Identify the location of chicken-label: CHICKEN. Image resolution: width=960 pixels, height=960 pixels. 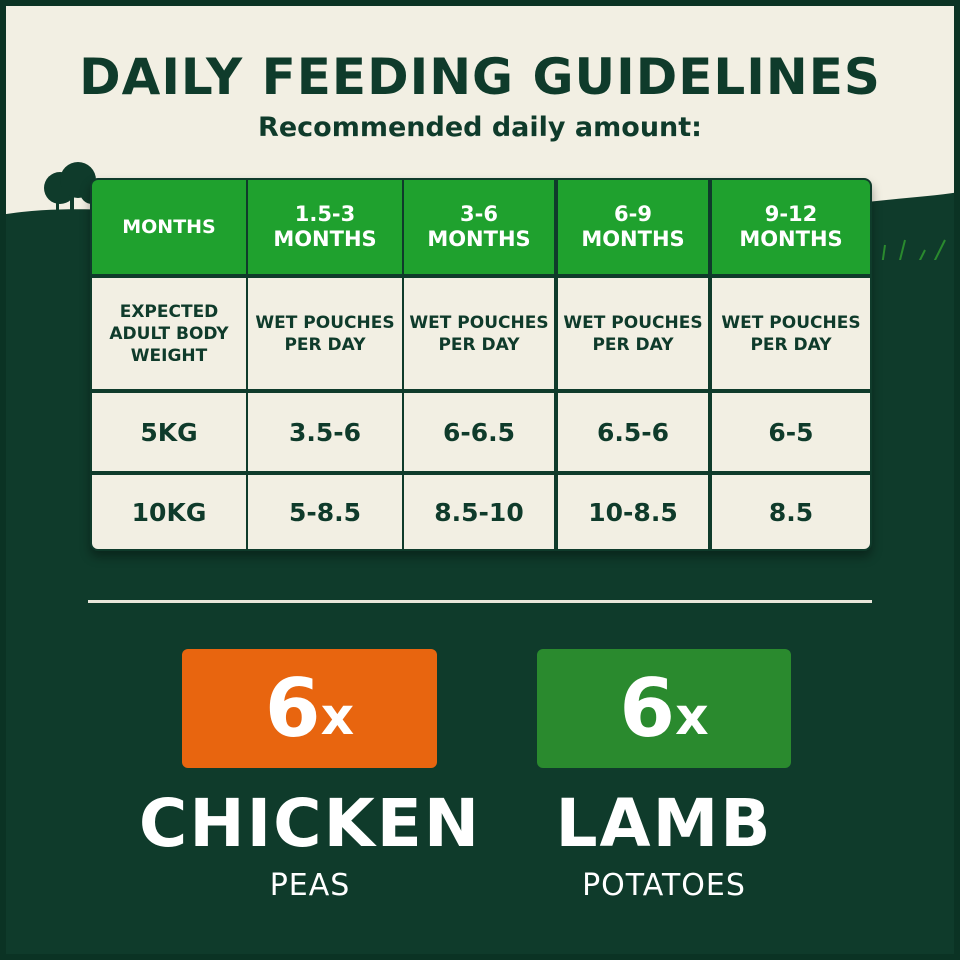
(310, 823).